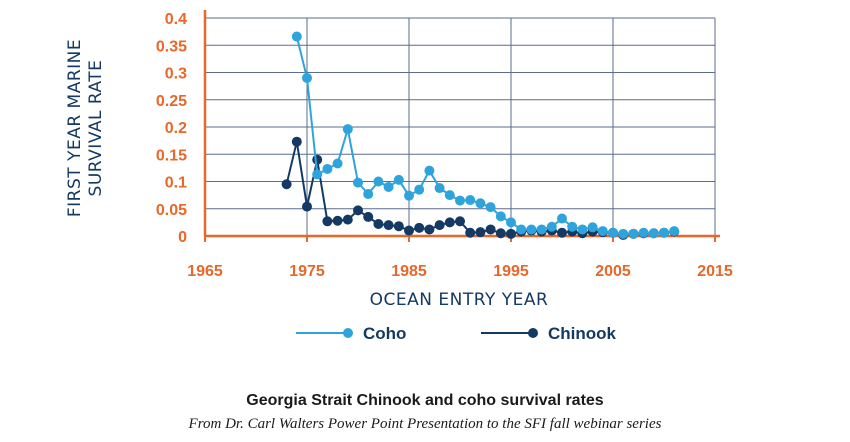  What do you see at coordinates (613, 271) in the screenshot?
I see `x-tick-label: 2005` at bounding box center [613, 271].